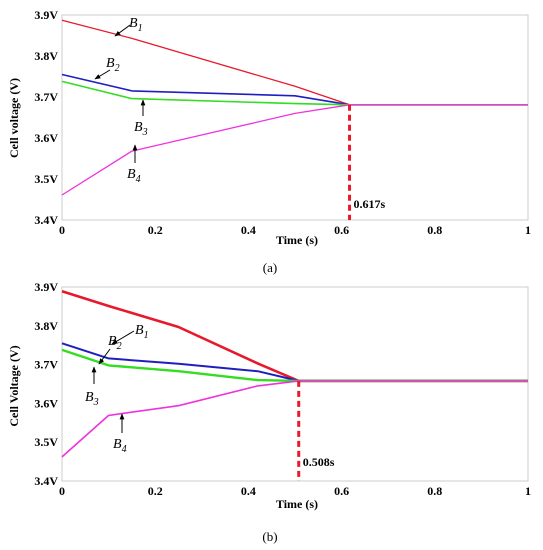 Image resolution: width=543 pixels, height=550 pixels. Describe the element at coordinates (528, 491) in the screenshot. I see `x-tick-label-b: 1` at that location.